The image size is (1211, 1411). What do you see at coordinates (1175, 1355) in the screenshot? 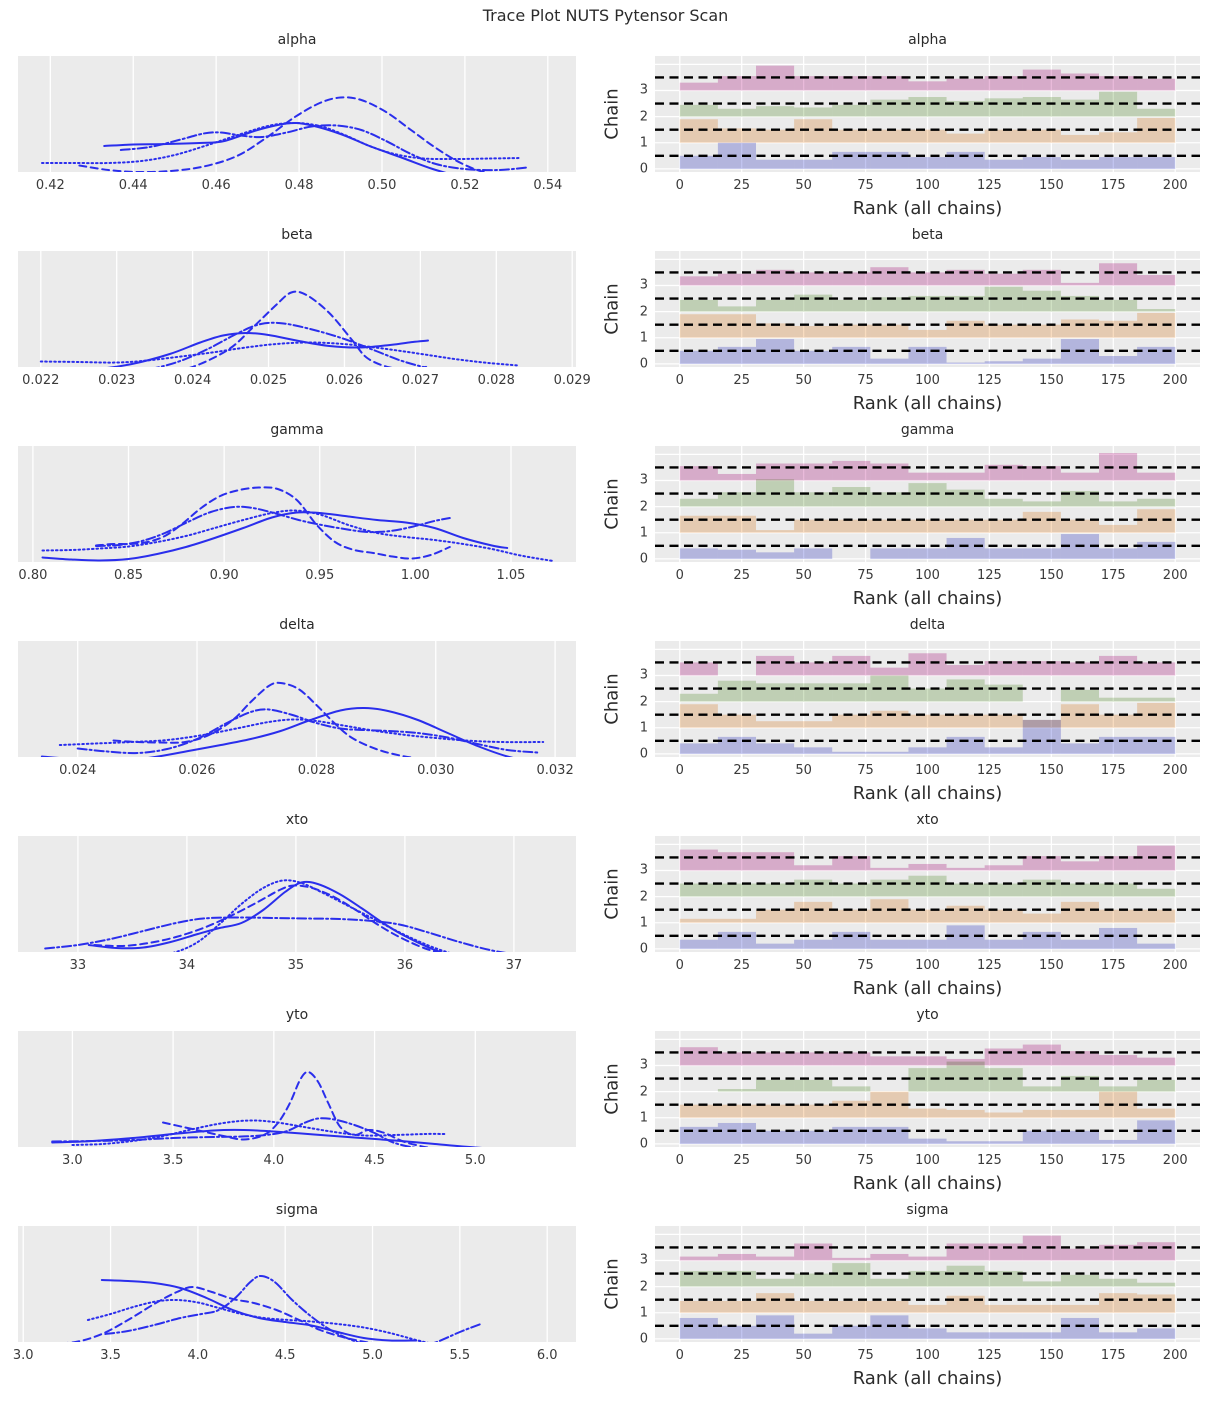
I see `rank-xtick-label: 200` at bounding box center [1175, 1355].